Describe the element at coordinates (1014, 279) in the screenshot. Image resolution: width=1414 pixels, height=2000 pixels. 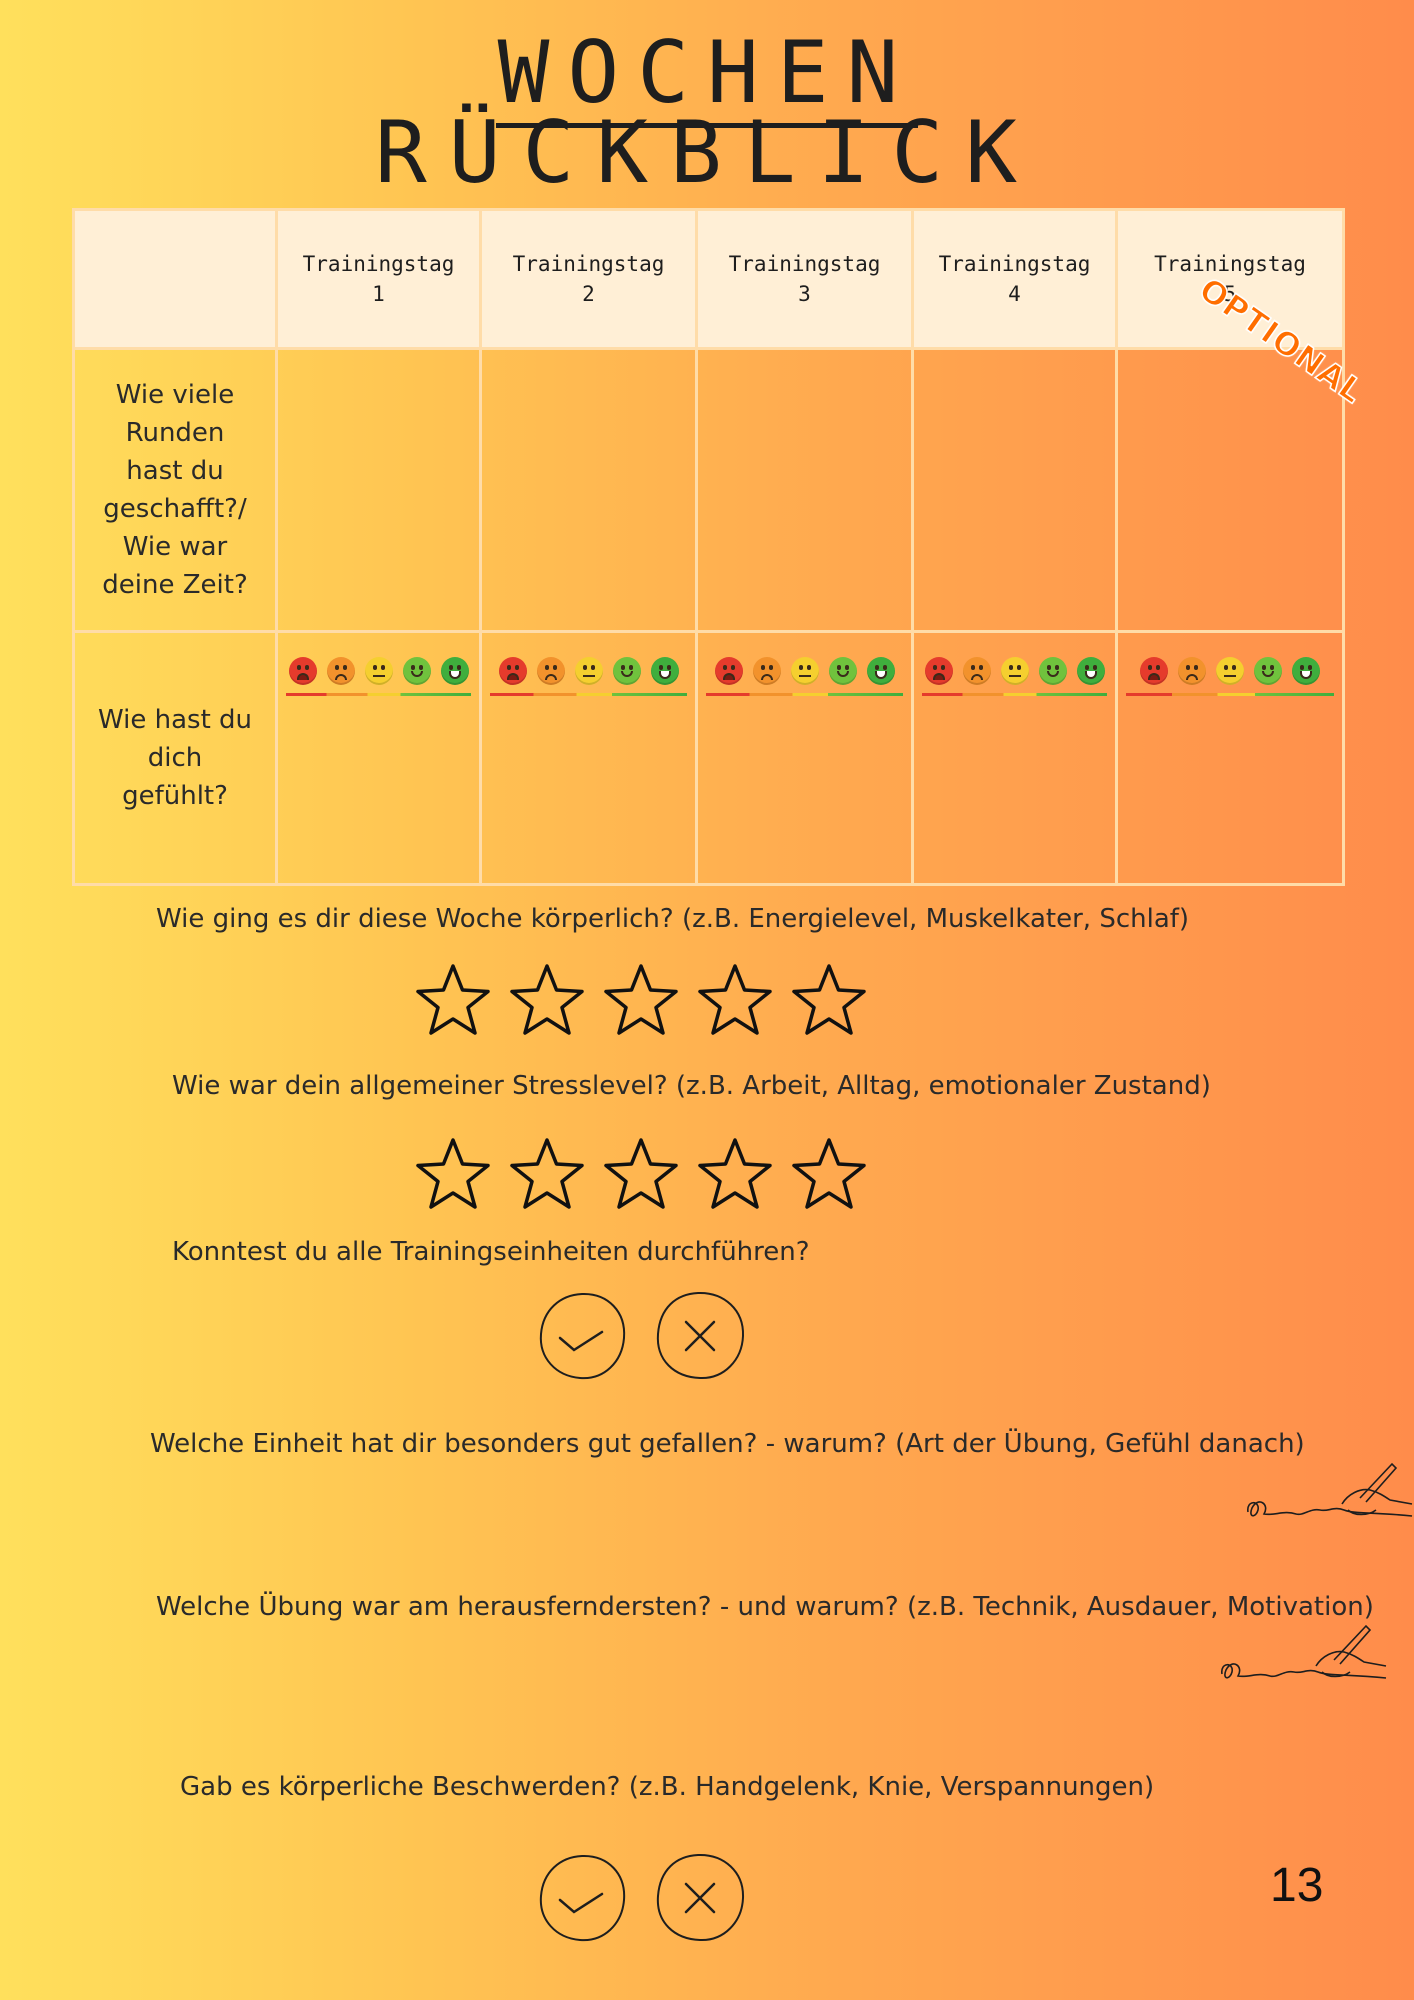
I see `header-day-4: Trainingstag 4` at that location.